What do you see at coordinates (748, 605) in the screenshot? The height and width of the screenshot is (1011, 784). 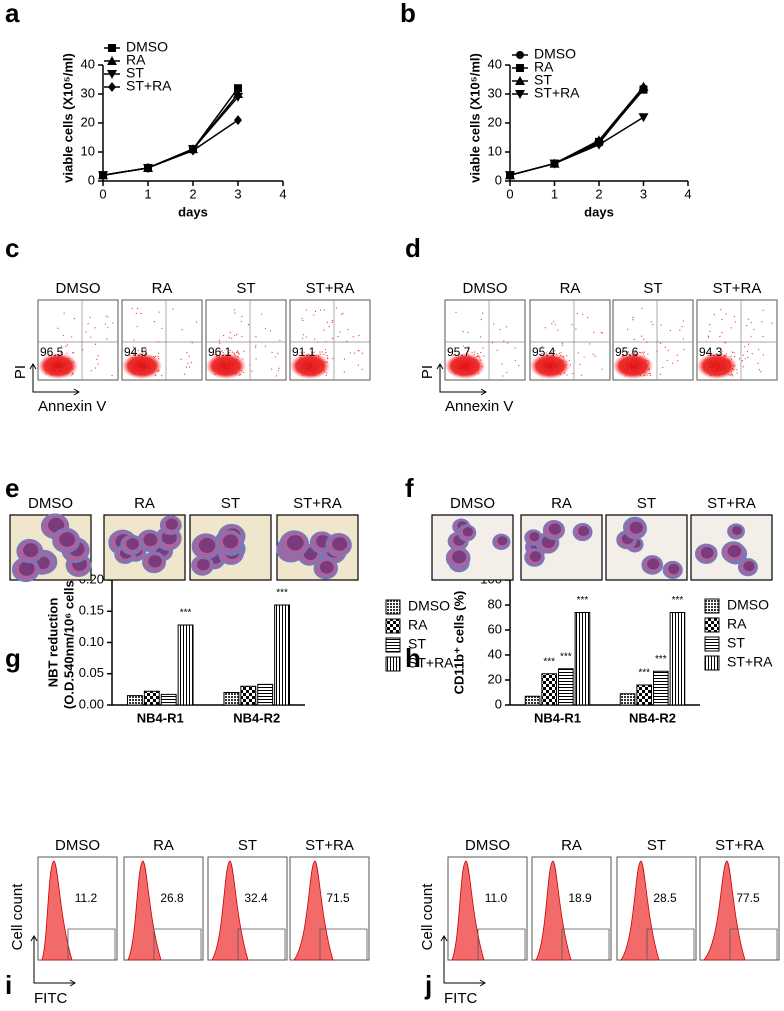 I see `legend-label: DMSO` at bounding box center [748, 605].